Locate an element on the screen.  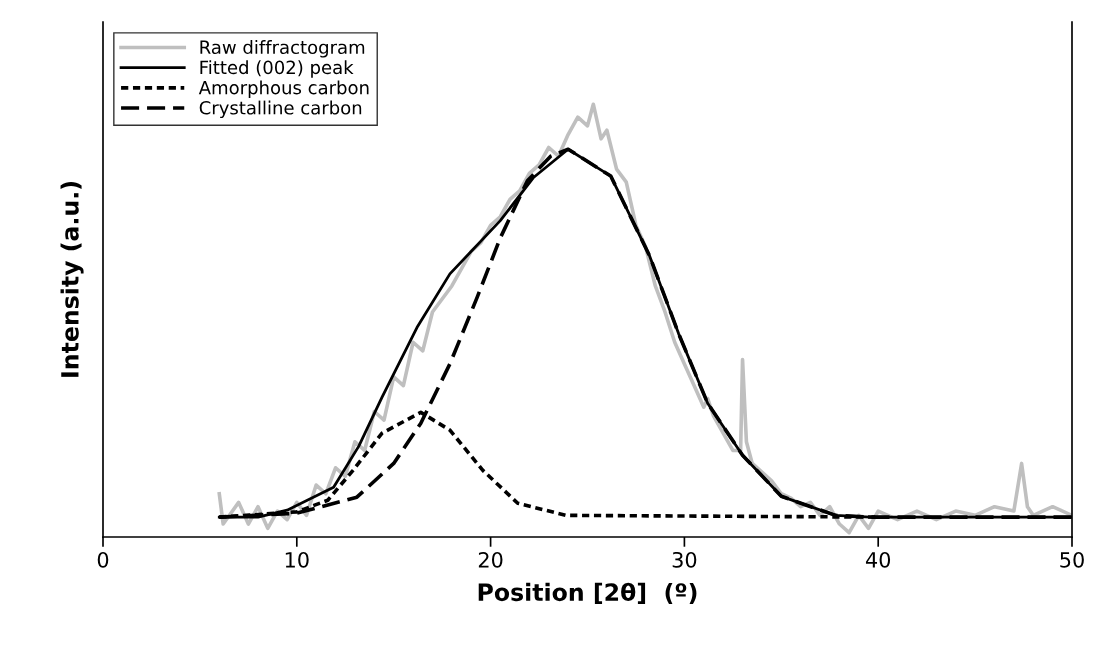
legend-label: Fitted (002) peak is located at coordinates (277, 69).